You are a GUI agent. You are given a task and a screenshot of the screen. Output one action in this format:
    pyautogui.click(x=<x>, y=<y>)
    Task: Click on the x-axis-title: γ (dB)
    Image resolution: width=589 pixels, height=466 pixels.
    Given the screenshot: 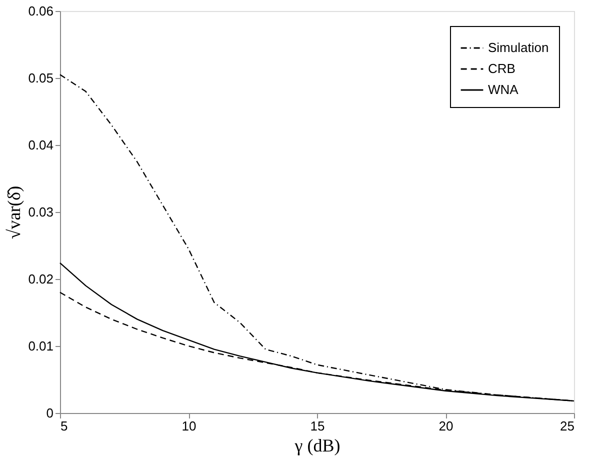 What is the action you would take?
    pyautogui.click(x=317, y=446)
    